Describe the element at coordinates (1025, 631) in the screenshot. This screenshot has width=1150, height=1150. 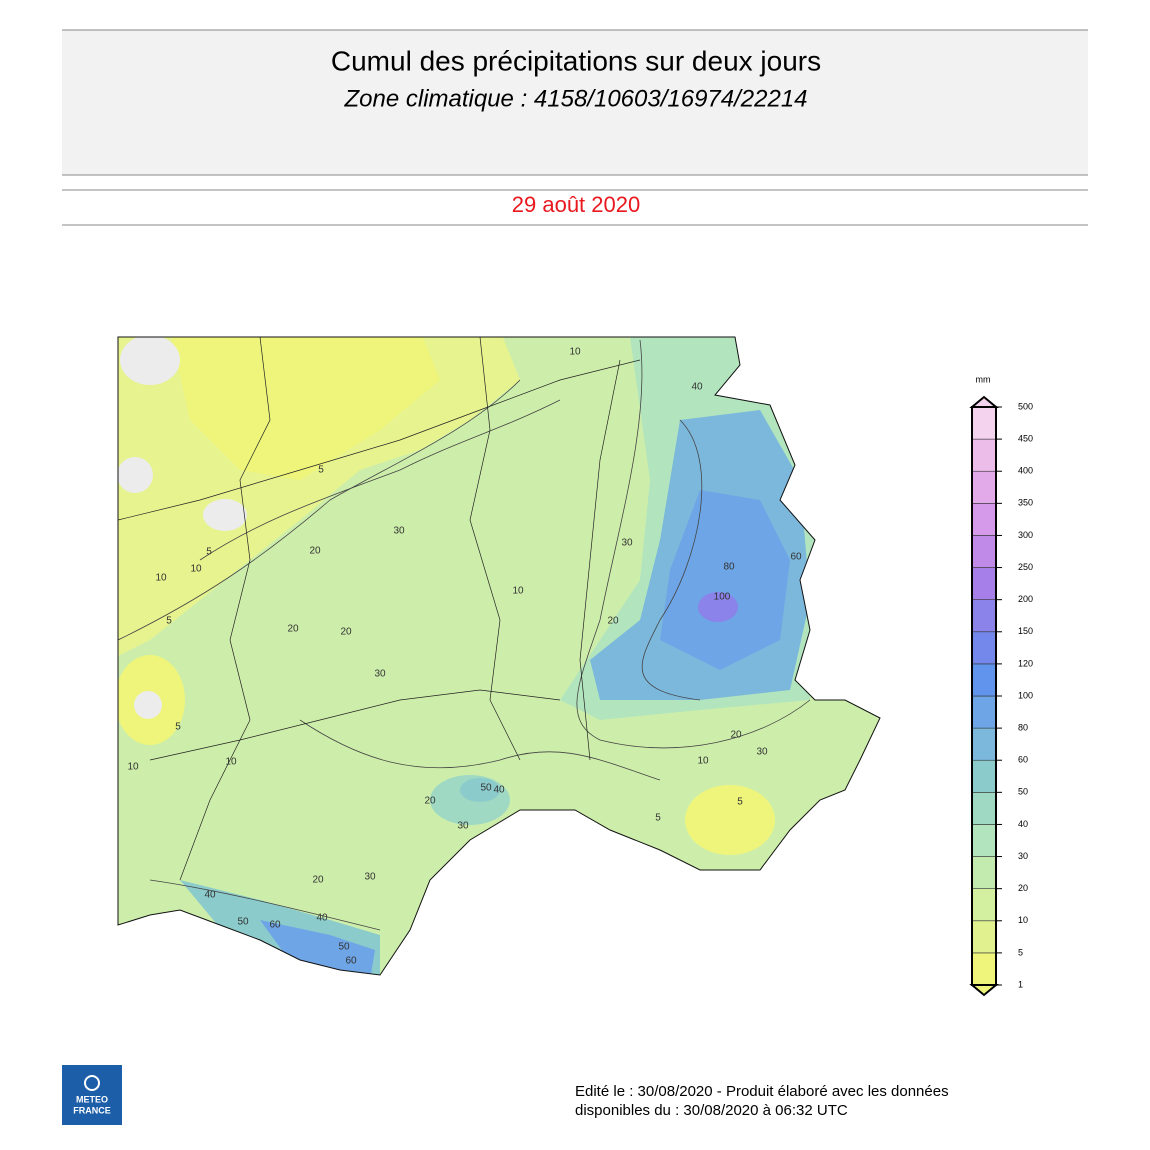
I see `legend-tick-label: 150` at that location.